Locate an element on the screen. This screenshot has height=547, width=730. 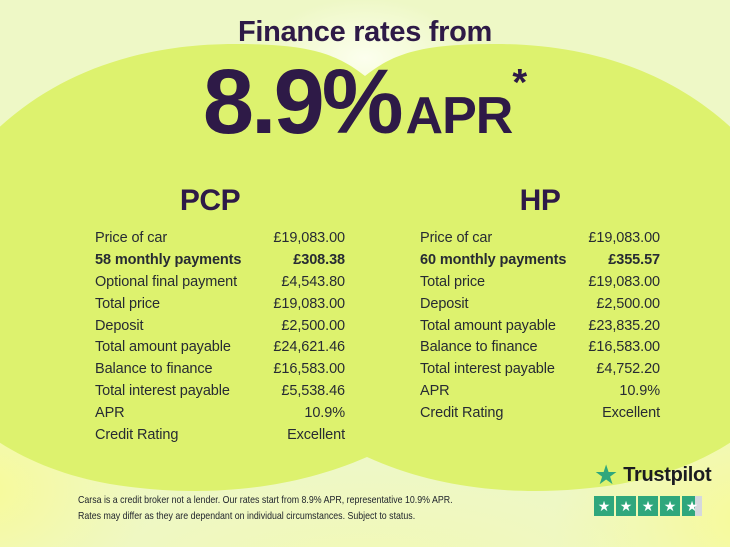
row-value: £5,538.46 is located at coordinates (313, 391).